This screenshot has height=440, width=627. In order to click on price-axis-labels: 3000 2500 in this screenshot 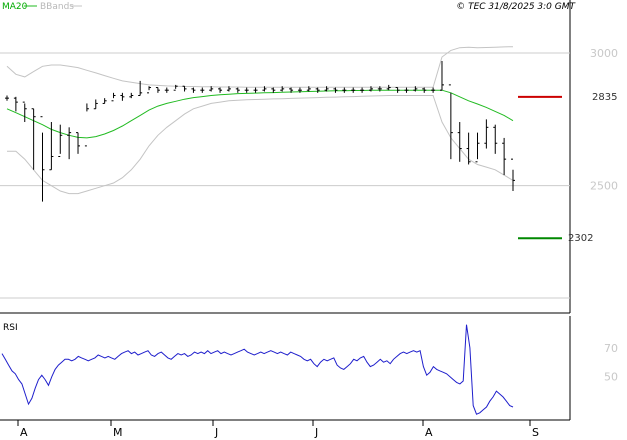, I will do `click(604, 120)`.